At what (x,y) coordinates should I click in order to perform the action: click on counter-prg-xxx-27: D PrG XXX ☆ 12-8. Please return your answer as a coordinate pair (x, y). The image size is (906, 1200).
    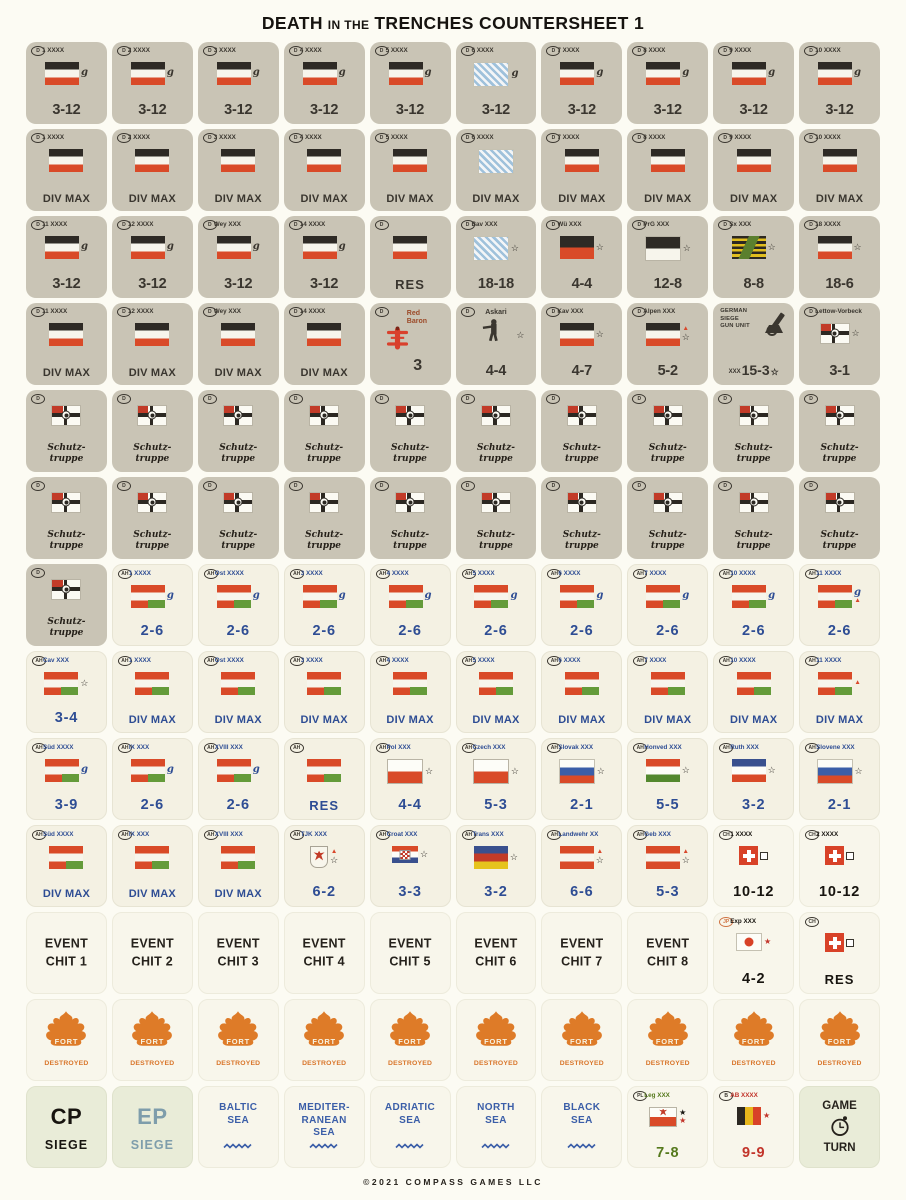
    Looking at the image, I should click on (668, 257).